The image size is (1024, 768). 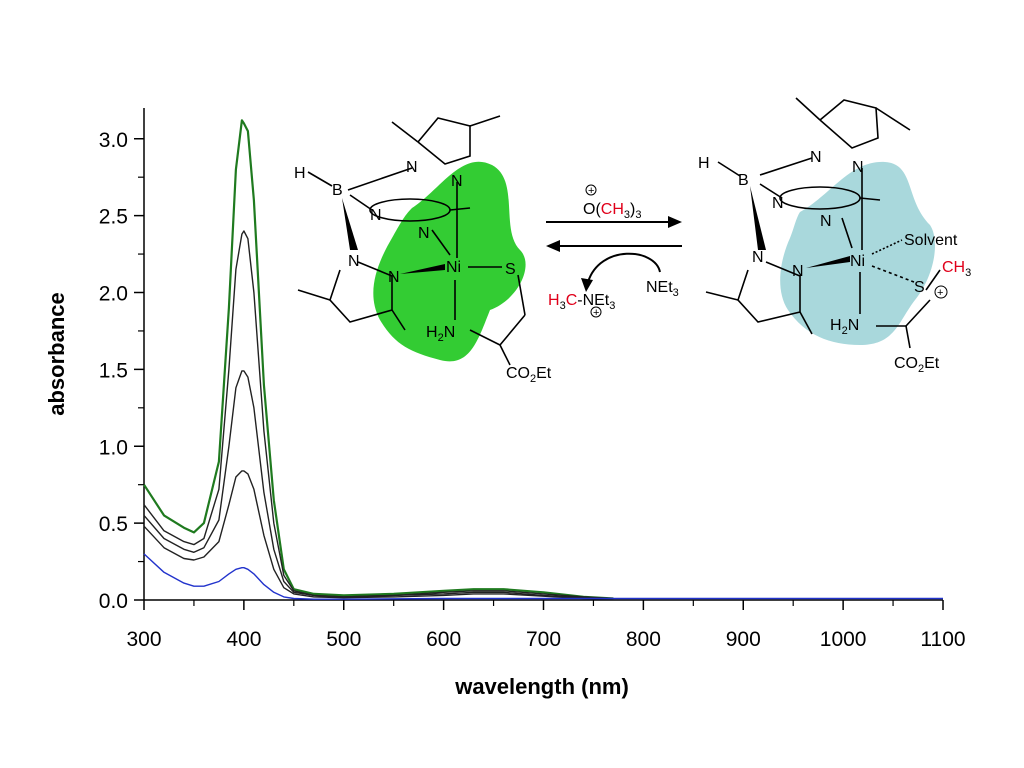 What do you see at coordinates (113, 447) in the screenshot?
I see `y-tick-label: 1.0` at bounding box center [113, 447].